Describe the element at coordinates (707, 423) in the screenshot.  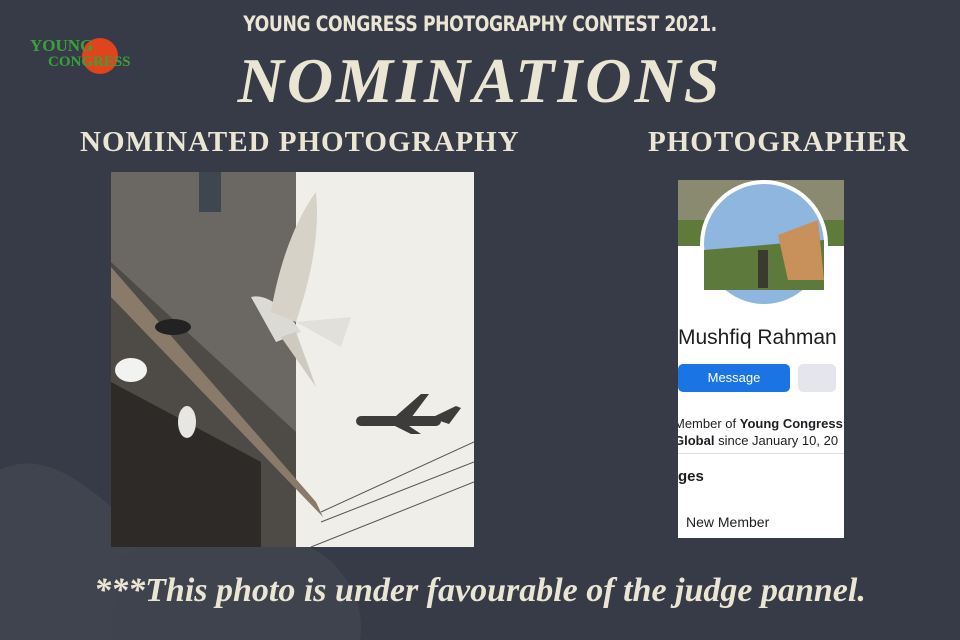
I see `text: Member of` at that location.